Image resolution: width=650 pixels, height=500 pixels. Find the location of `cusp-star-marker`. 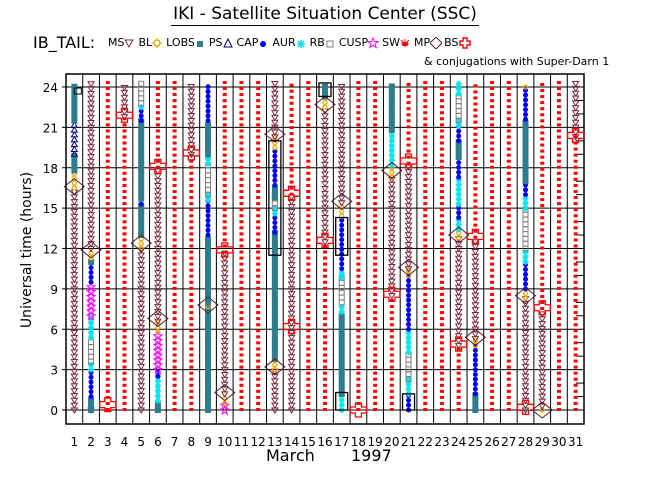

cusp-star-marker is located at coordinates (91, 301).